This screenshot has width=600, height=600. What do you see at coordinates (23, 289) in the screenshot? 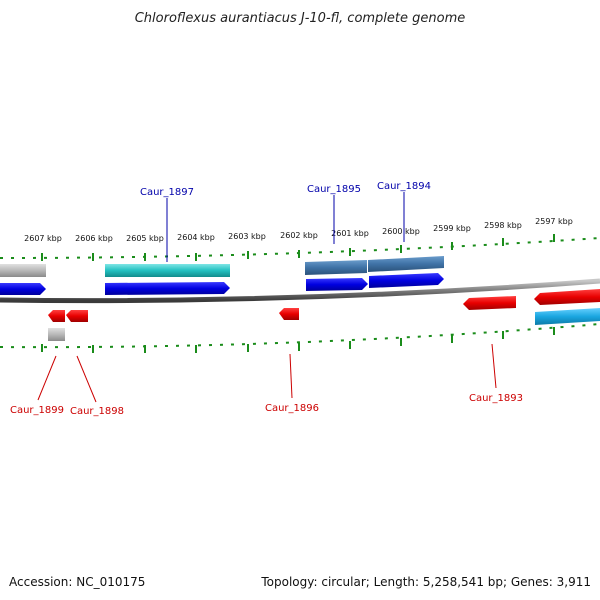
I see `gene-arrow-forward-left` at bounding box center [23, 289].